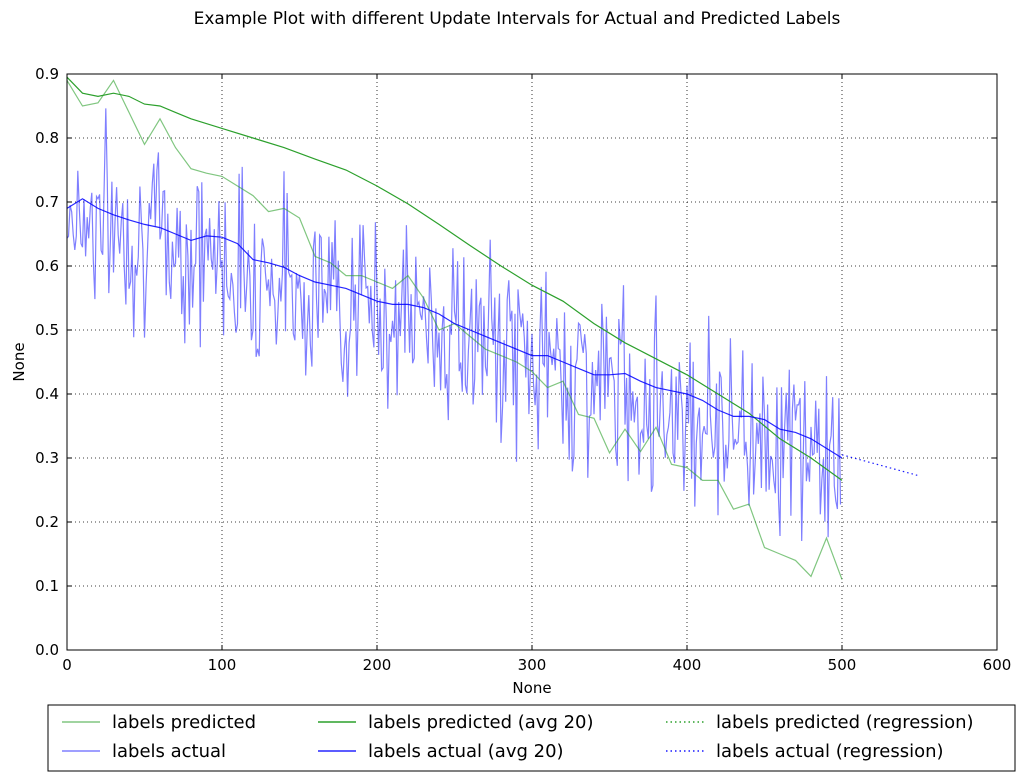 The image size is (1024, 780). I want to click on legend-entry-label: labels actual (regression), so click(830, 751).